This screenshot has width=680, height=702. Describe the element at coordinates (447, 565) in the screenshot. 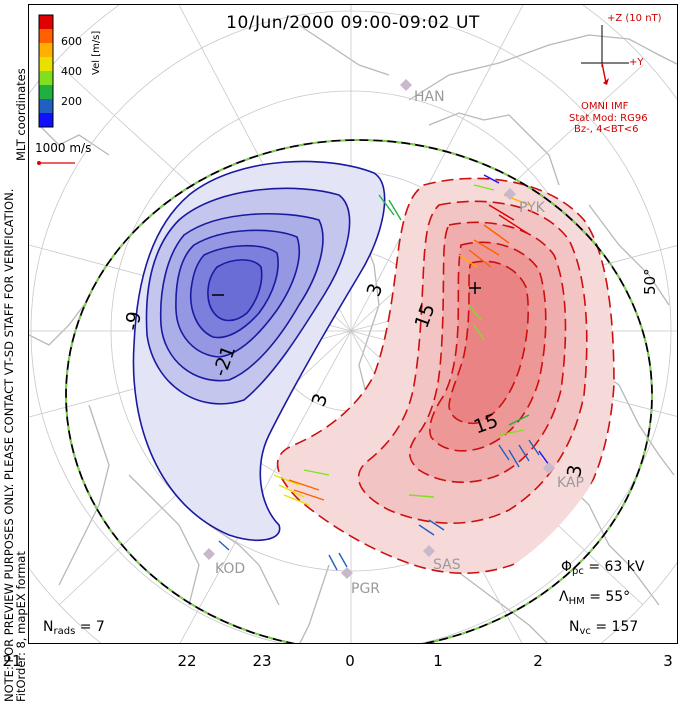

I see `station-label-sas: SAS` at that location.